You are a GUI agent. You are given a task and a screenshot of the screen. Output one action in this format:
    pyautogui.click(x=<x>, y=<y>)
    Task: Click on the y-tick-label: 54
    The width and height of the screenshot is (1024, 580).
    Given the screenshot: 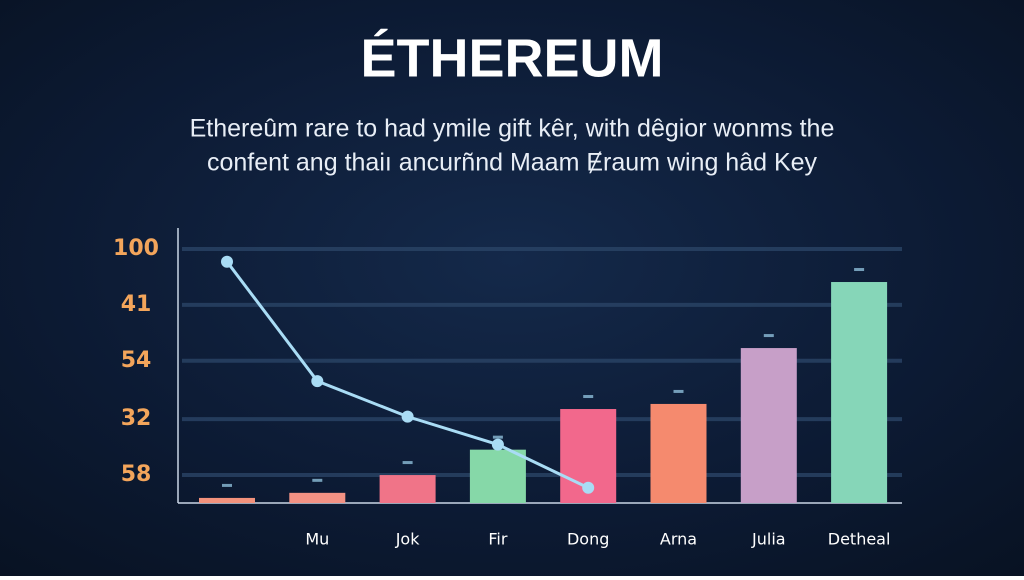 What is the action you would take?
    pyautogui.click(x=136, y=360)
    